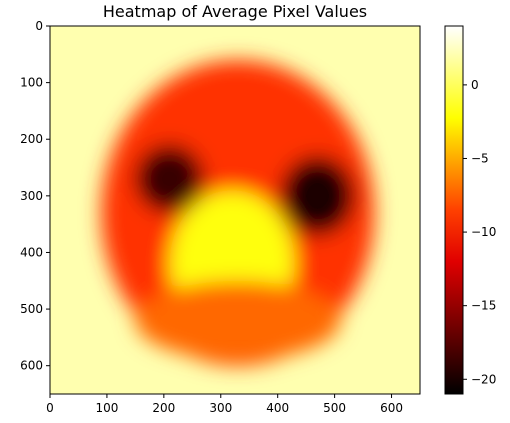 Image resolution: width=510 pixels, height=423 pixels. Describe the element at coordinates (31, 139) in the screenshot. I see `y-tick-label: 200` at that location.